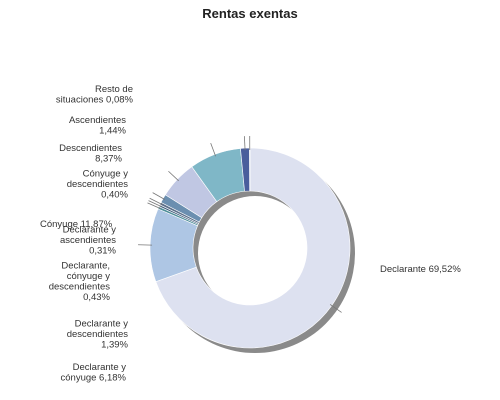  What do you see at coordinates (88, 241) in the screenshot?
I see `slice-label: Declarante y ascendientes 0,31%` at bounding box center [88, 241].